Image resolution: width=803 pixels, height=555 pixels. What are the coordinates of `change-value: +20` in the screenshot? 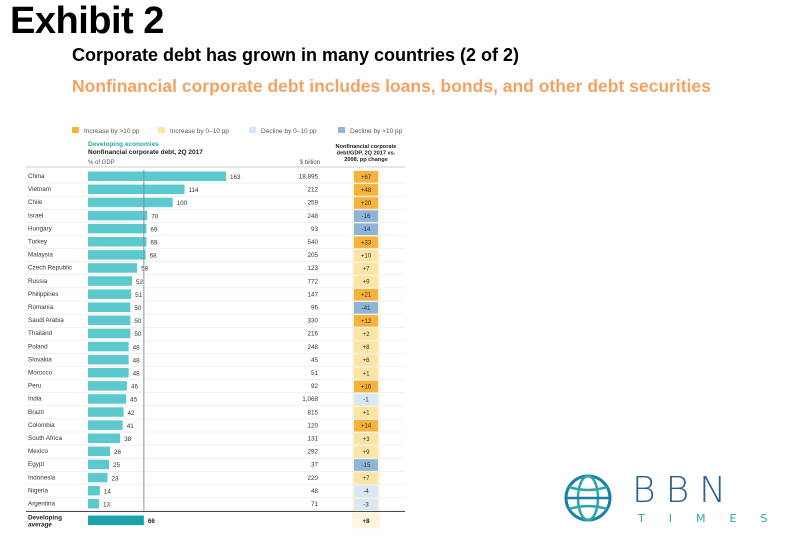 It's located at (366, 203).